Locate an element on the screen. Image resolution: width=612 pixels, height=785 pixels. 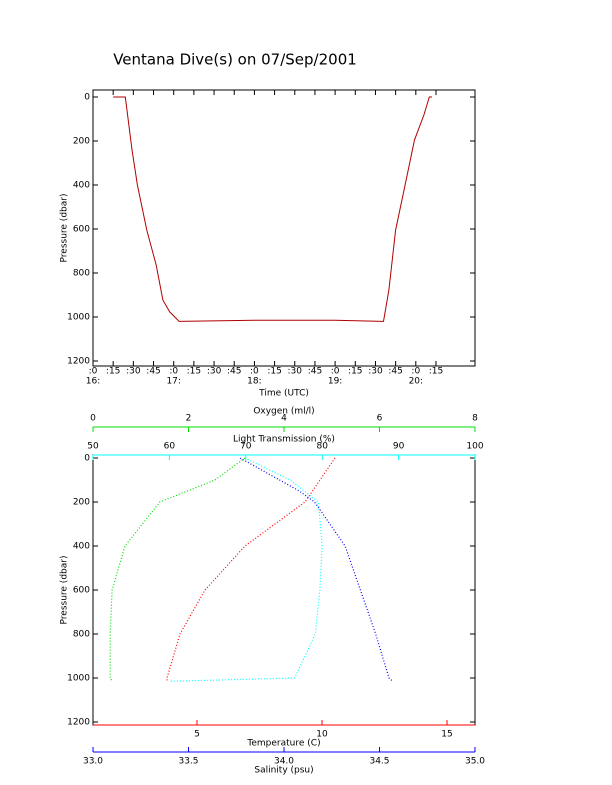
x-tick-label: 6 is located at coordinates (380, 419).